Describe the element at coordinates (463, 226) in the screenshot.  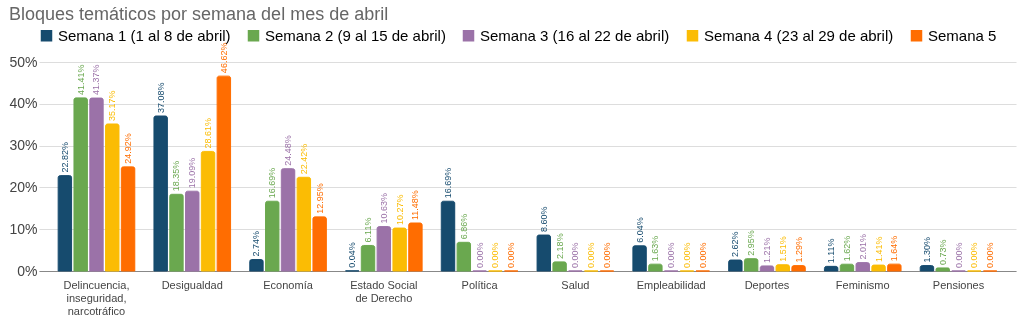
I see `data-label: 6.86%` at that location.